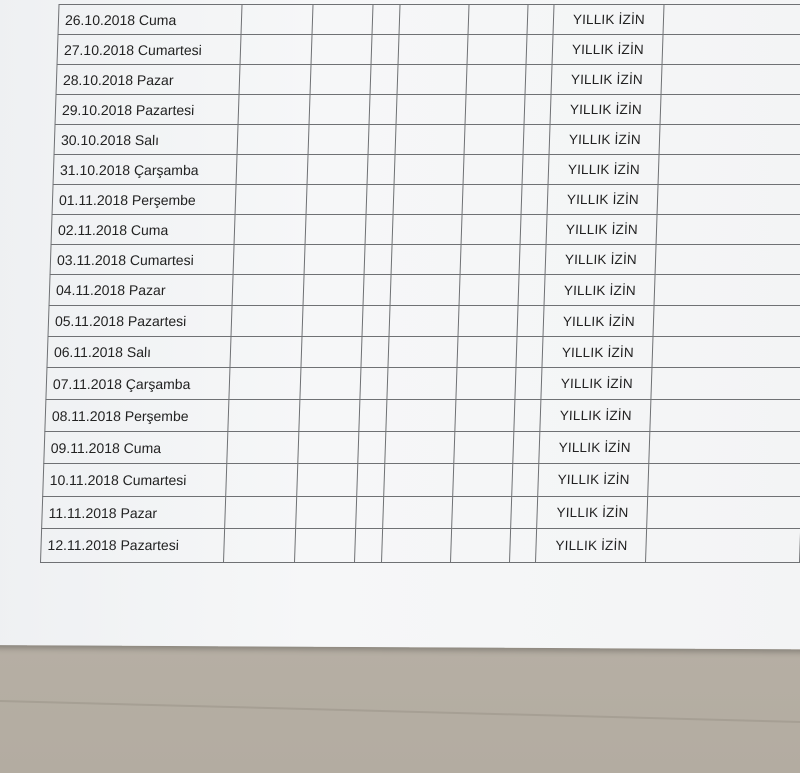 The width and height of the screenshot is (800, 773). What do you see at coordinates (136, 447) in the screenshot?
I see `date-cell: 09.11.2018 Cuma` at bounding box center [136, 447].